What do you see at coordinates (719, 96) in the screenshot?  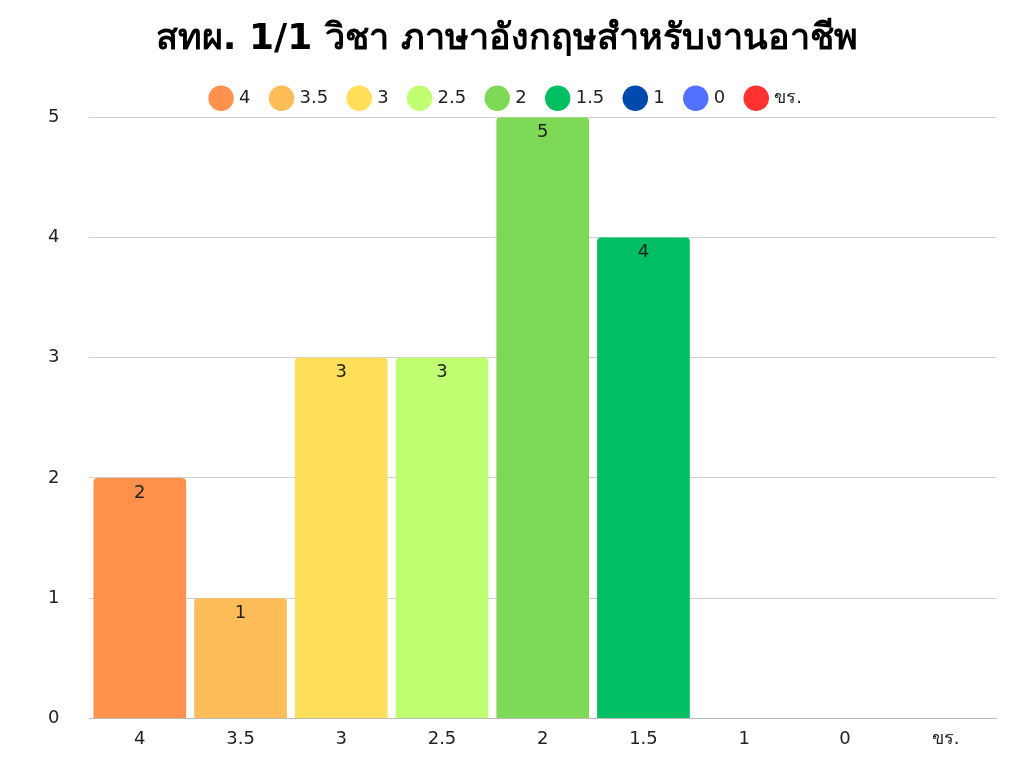 I see `legend-label: 0` at bounding box center [719, 96].